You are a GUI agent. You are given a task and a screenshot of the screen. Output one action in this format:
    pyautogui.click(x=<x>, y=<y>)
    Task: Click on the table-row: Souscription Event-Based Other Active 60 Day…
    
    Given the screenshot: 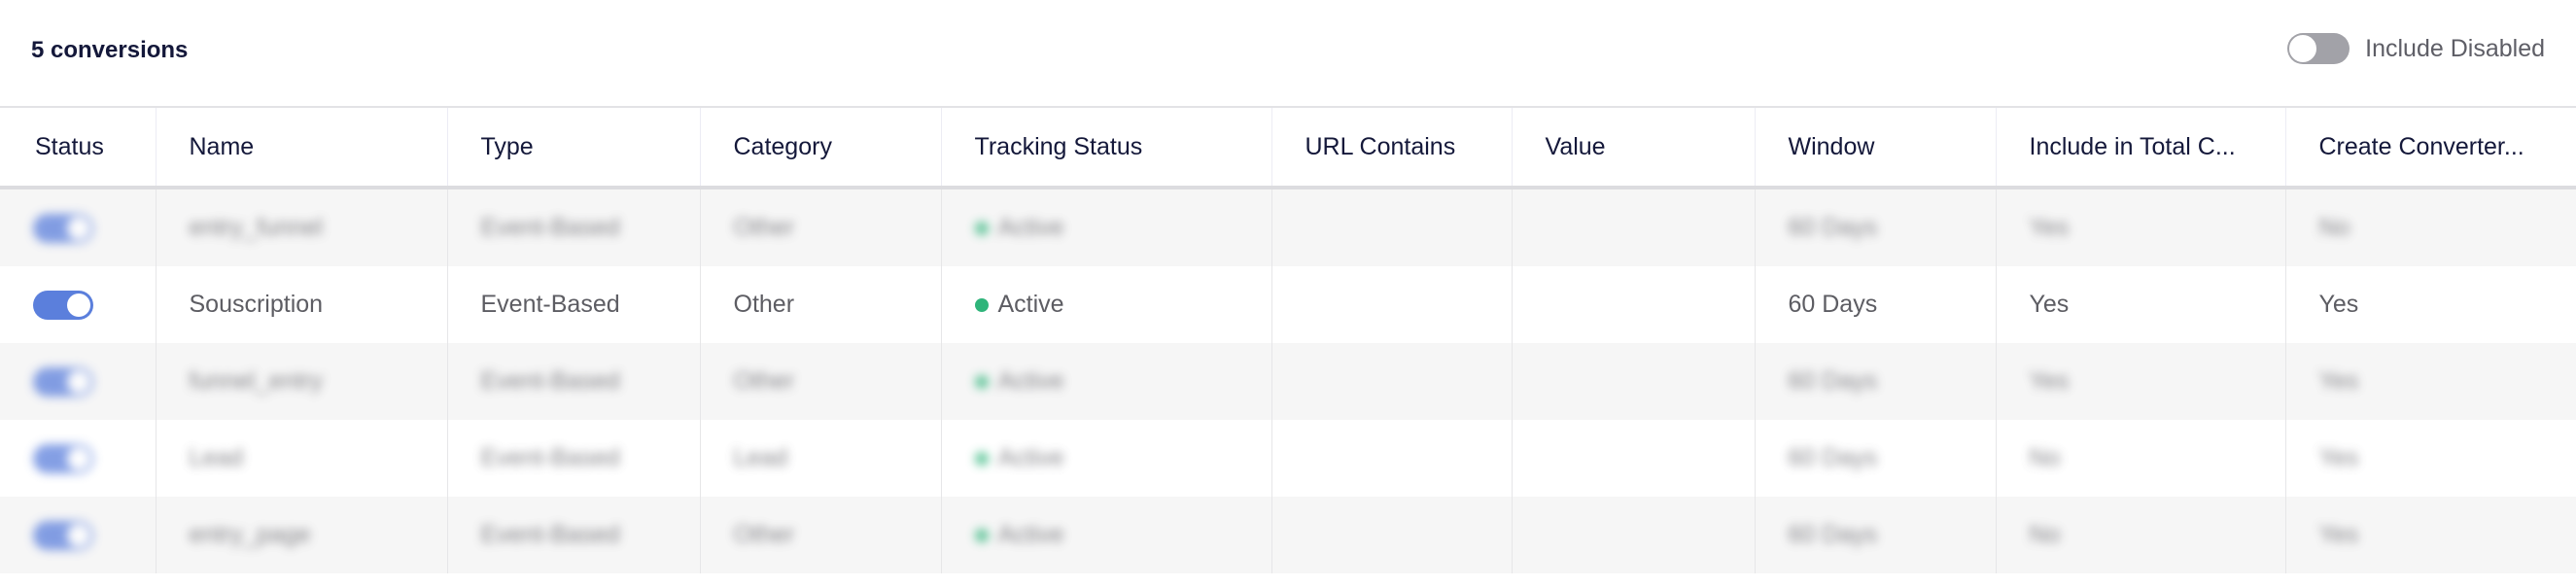 What is the action you would take?
    pyautogui.click(x=1288, y=304)
    